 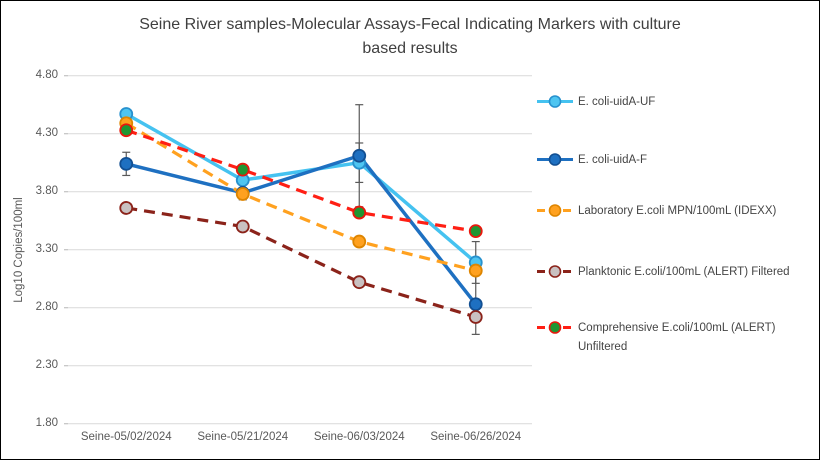 What do you see at coordinates (46, 364) in the screenshot?
I see `y-tick-label: 2.30` at bounding box center [46, 364].